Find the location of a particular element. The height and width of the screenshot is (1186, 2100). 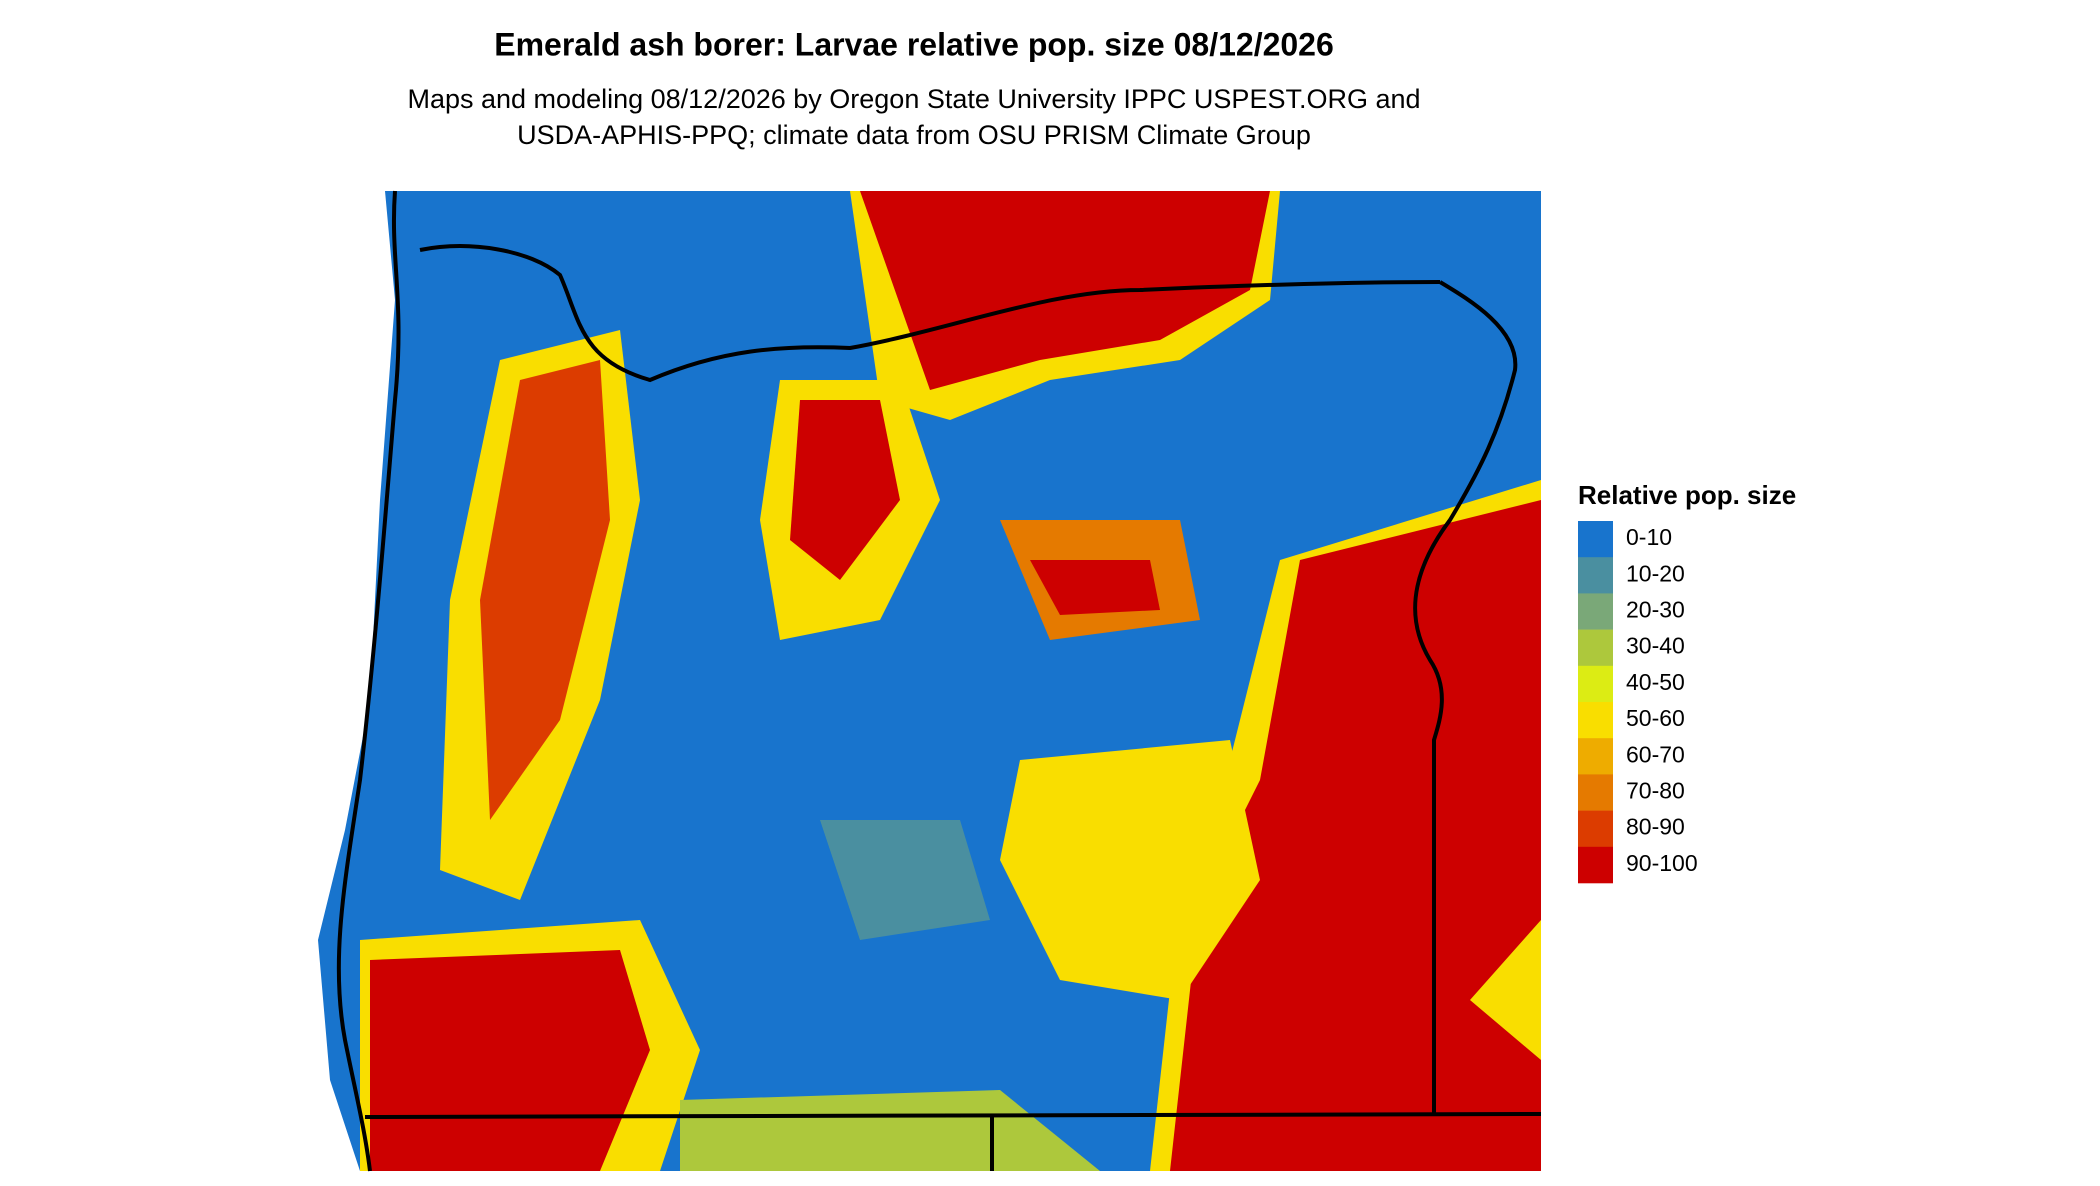

legend-label: 30-40 is located at coordinates (1655, 646).